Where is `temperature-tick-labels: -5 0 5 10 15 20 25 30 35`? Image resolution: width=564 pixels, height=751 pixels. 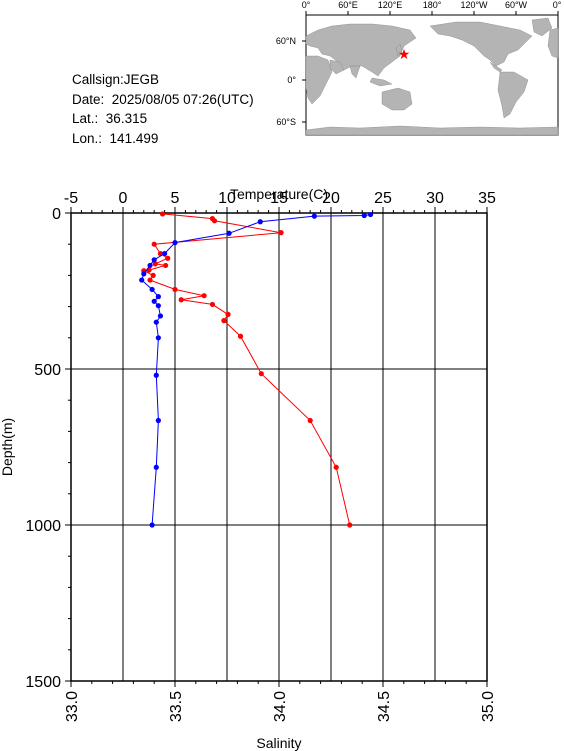 temperature-tick-labels: -5 0 5 10 15 20 25 30 35 is located at coordinates (280, 198).